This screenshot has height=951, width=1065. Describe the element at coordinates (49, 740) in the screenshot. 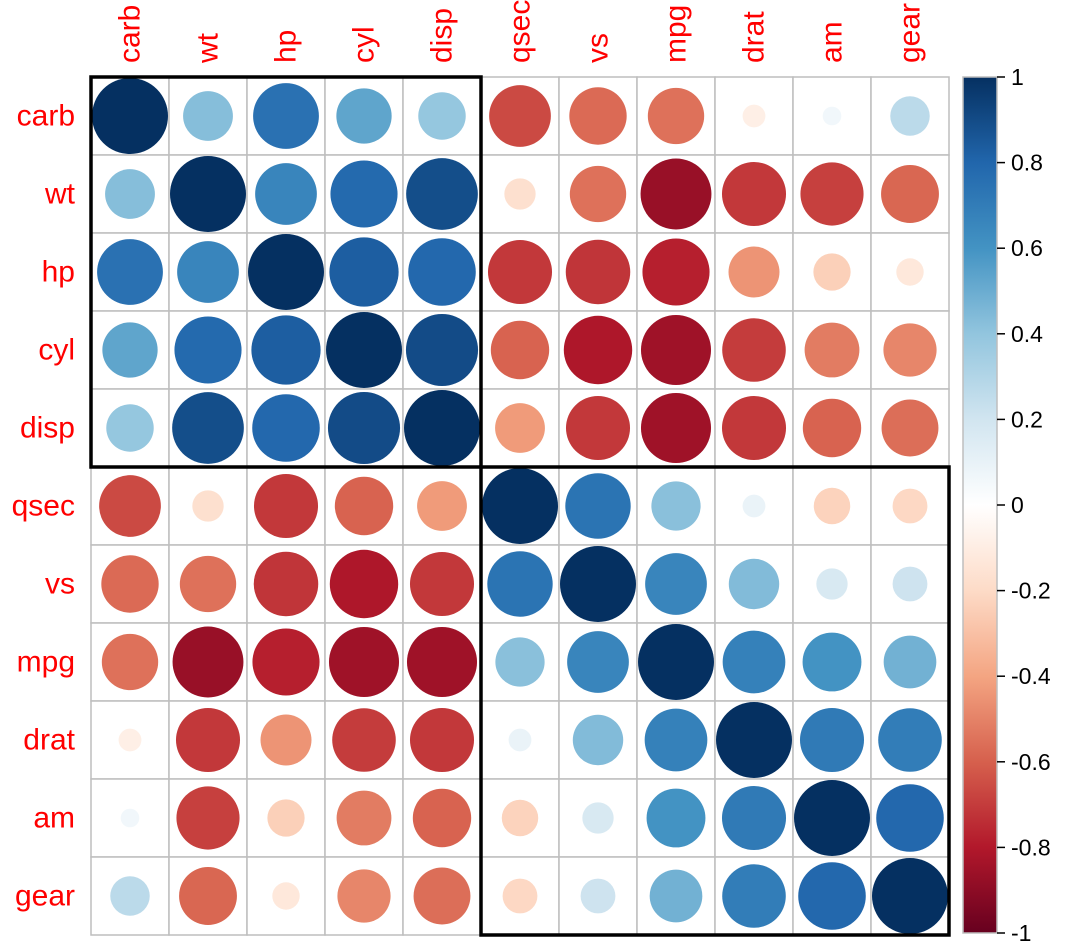

I see `row-label-drat: drat` at that location.